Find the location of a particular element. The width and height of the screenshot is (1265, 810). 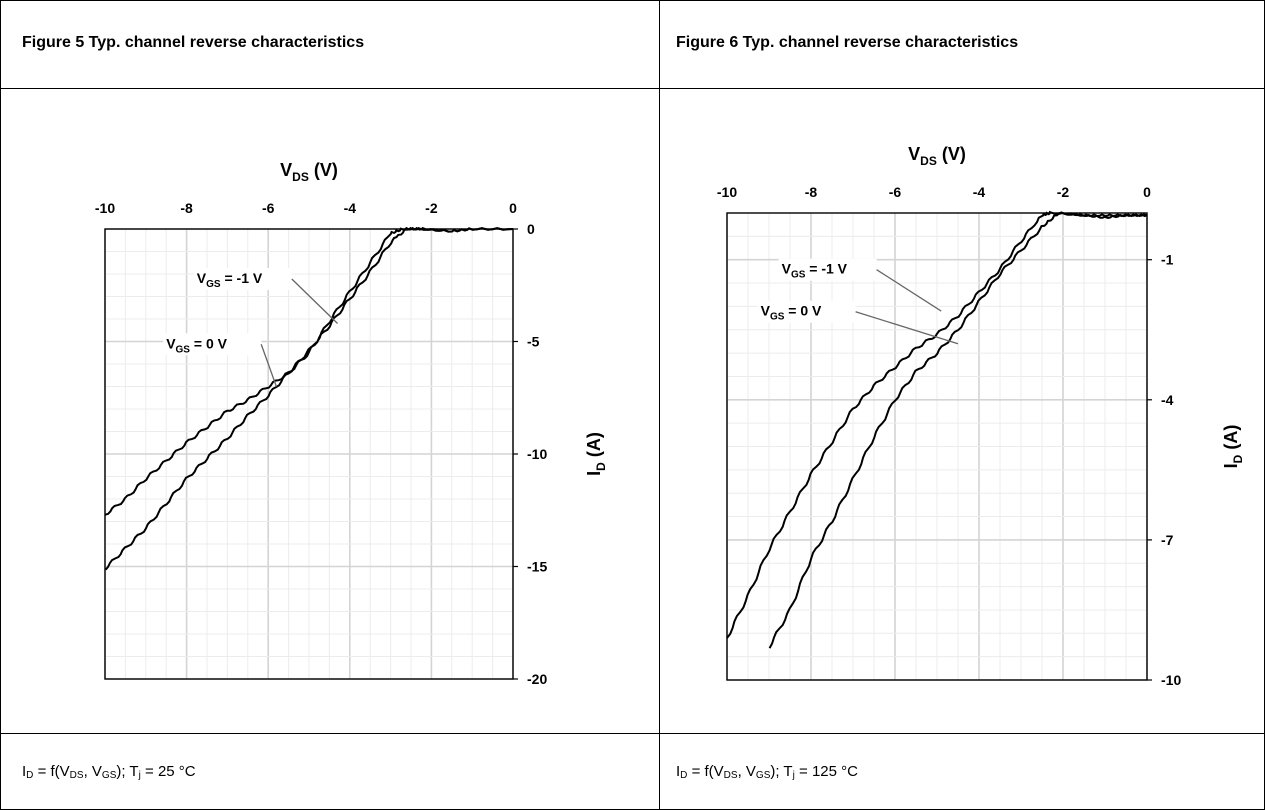

y-tick-label: -4 is located at coordinates (1167, 400).